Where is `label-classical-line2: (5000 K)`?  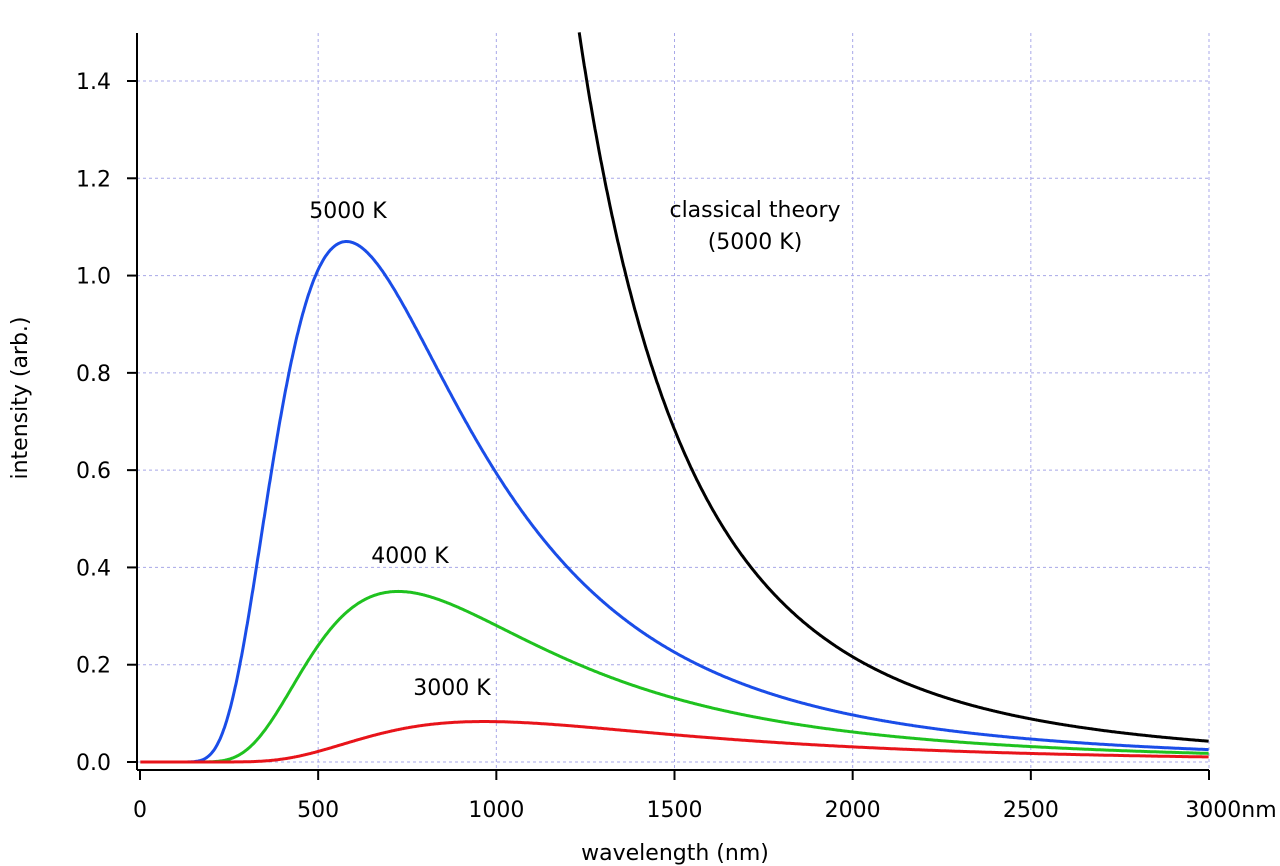
label-classical-line2: (5000 K) is located at coordinates (755, 242).